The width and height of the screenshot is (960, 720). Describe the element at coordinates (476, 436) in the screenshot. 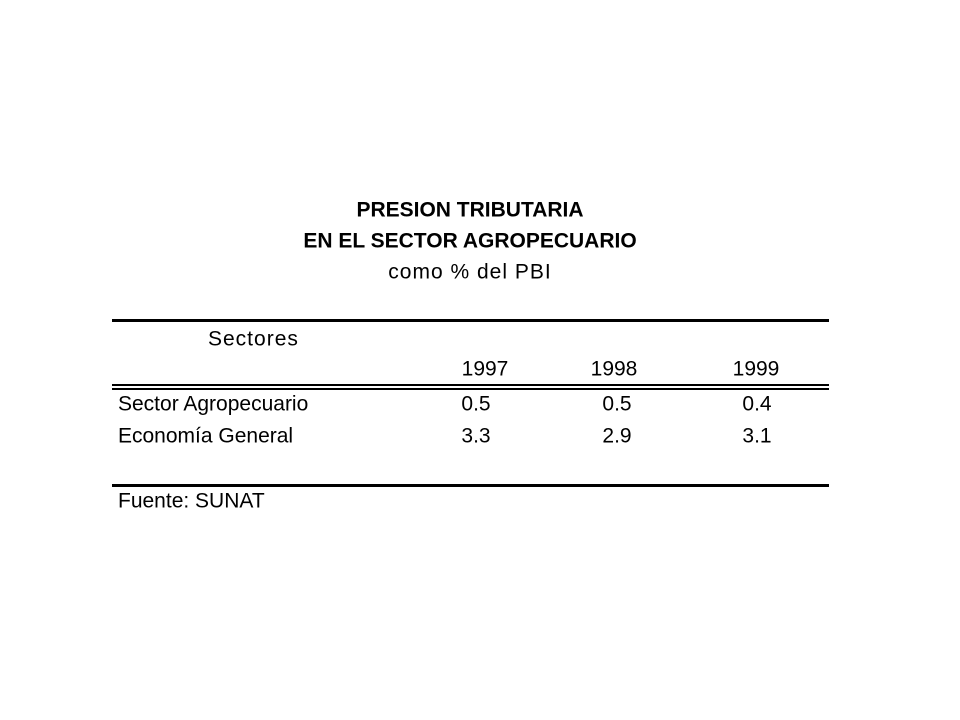

I see `cell: 3.3` at that location.